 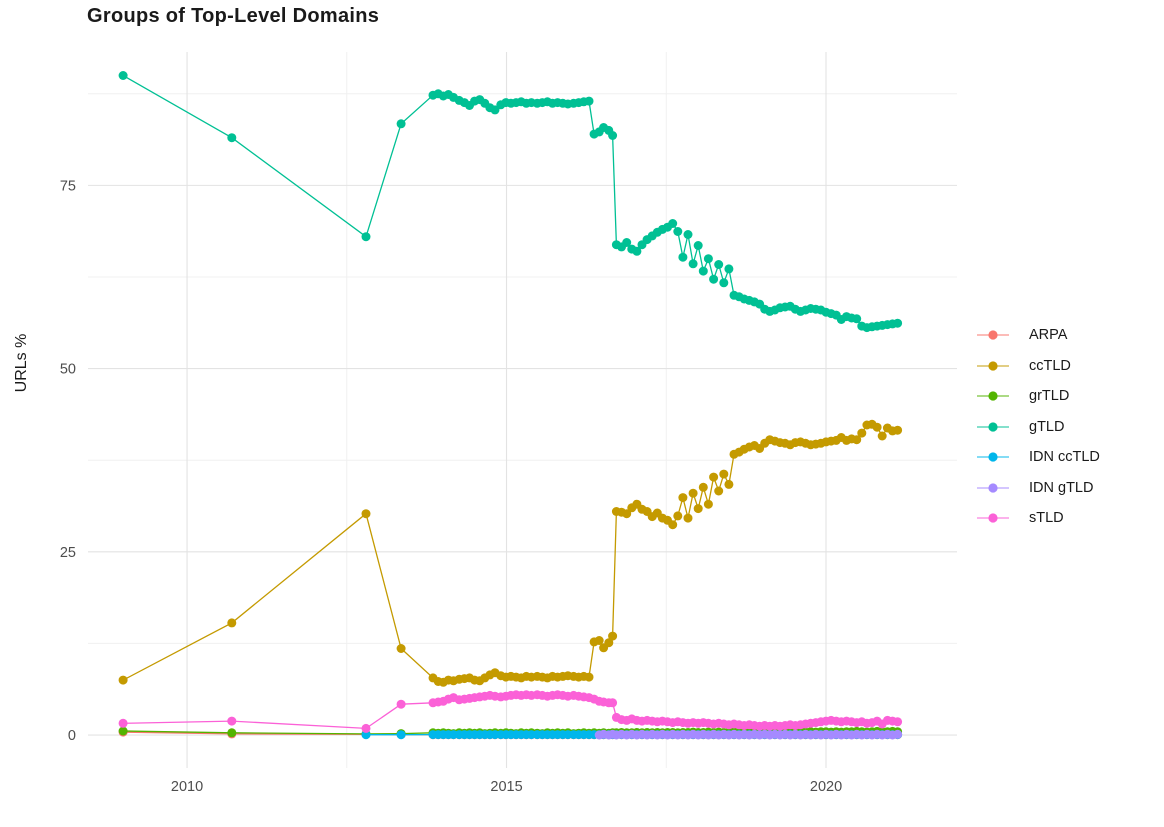 I want to click on legend: ARPA ccTLD grTLD gTLD IDN ccTLD IDN gTLD sTLD, so click(x=1038, y=427).